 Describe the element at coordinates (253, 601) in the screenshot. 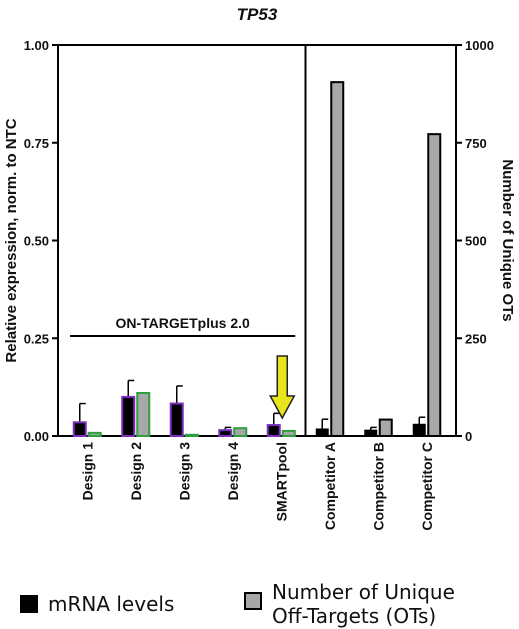

I see `legend-swatch-ots` at that location.